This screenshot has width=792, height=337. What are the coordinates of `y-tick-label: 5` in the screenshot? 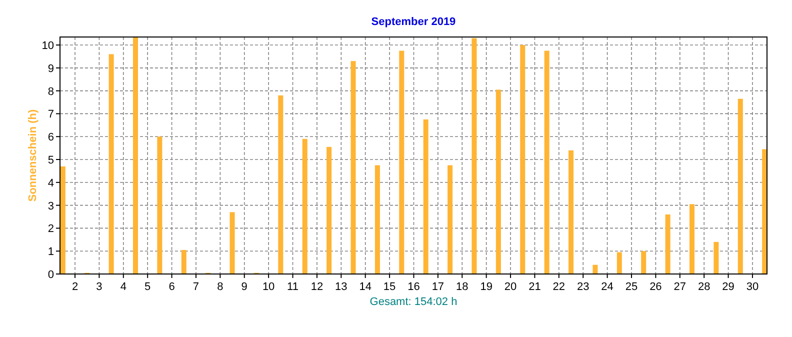 It's located at (51, 160).